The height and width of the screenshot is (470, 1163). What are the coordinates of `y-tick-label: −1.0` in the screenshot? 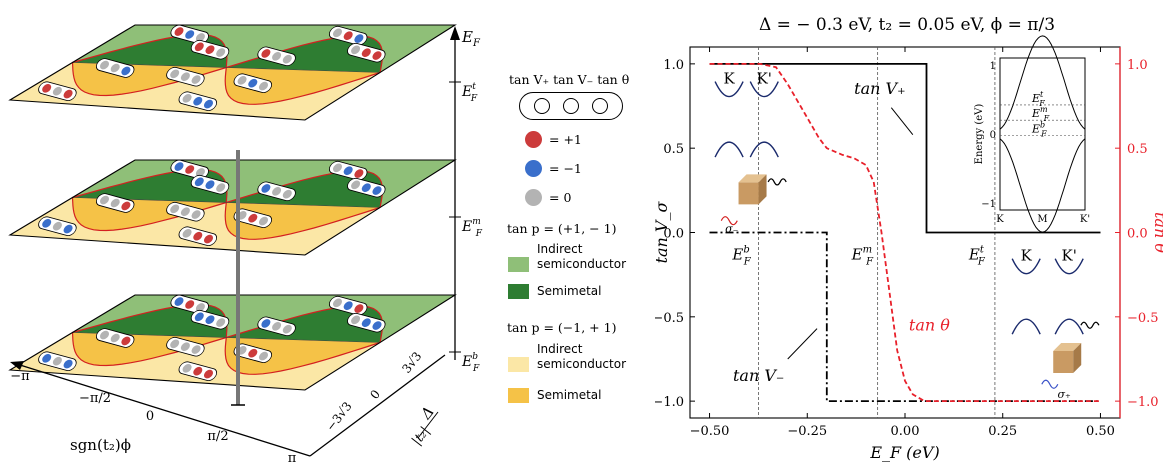 It's located at (669, 402).